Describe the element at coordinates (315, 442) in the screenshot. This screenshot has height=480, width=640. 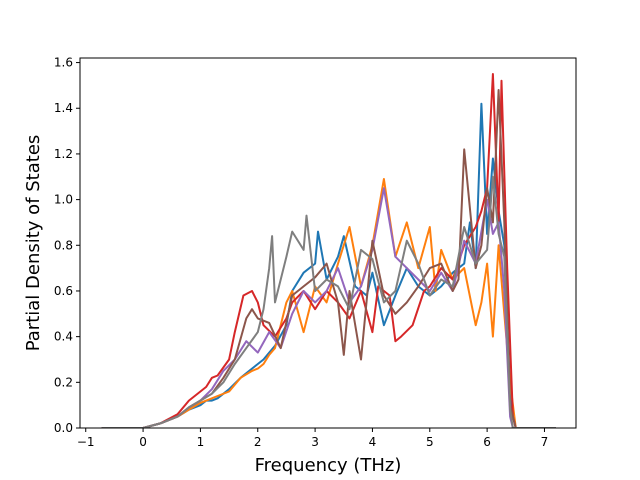
I see `x-tick-label: 3` at that location.